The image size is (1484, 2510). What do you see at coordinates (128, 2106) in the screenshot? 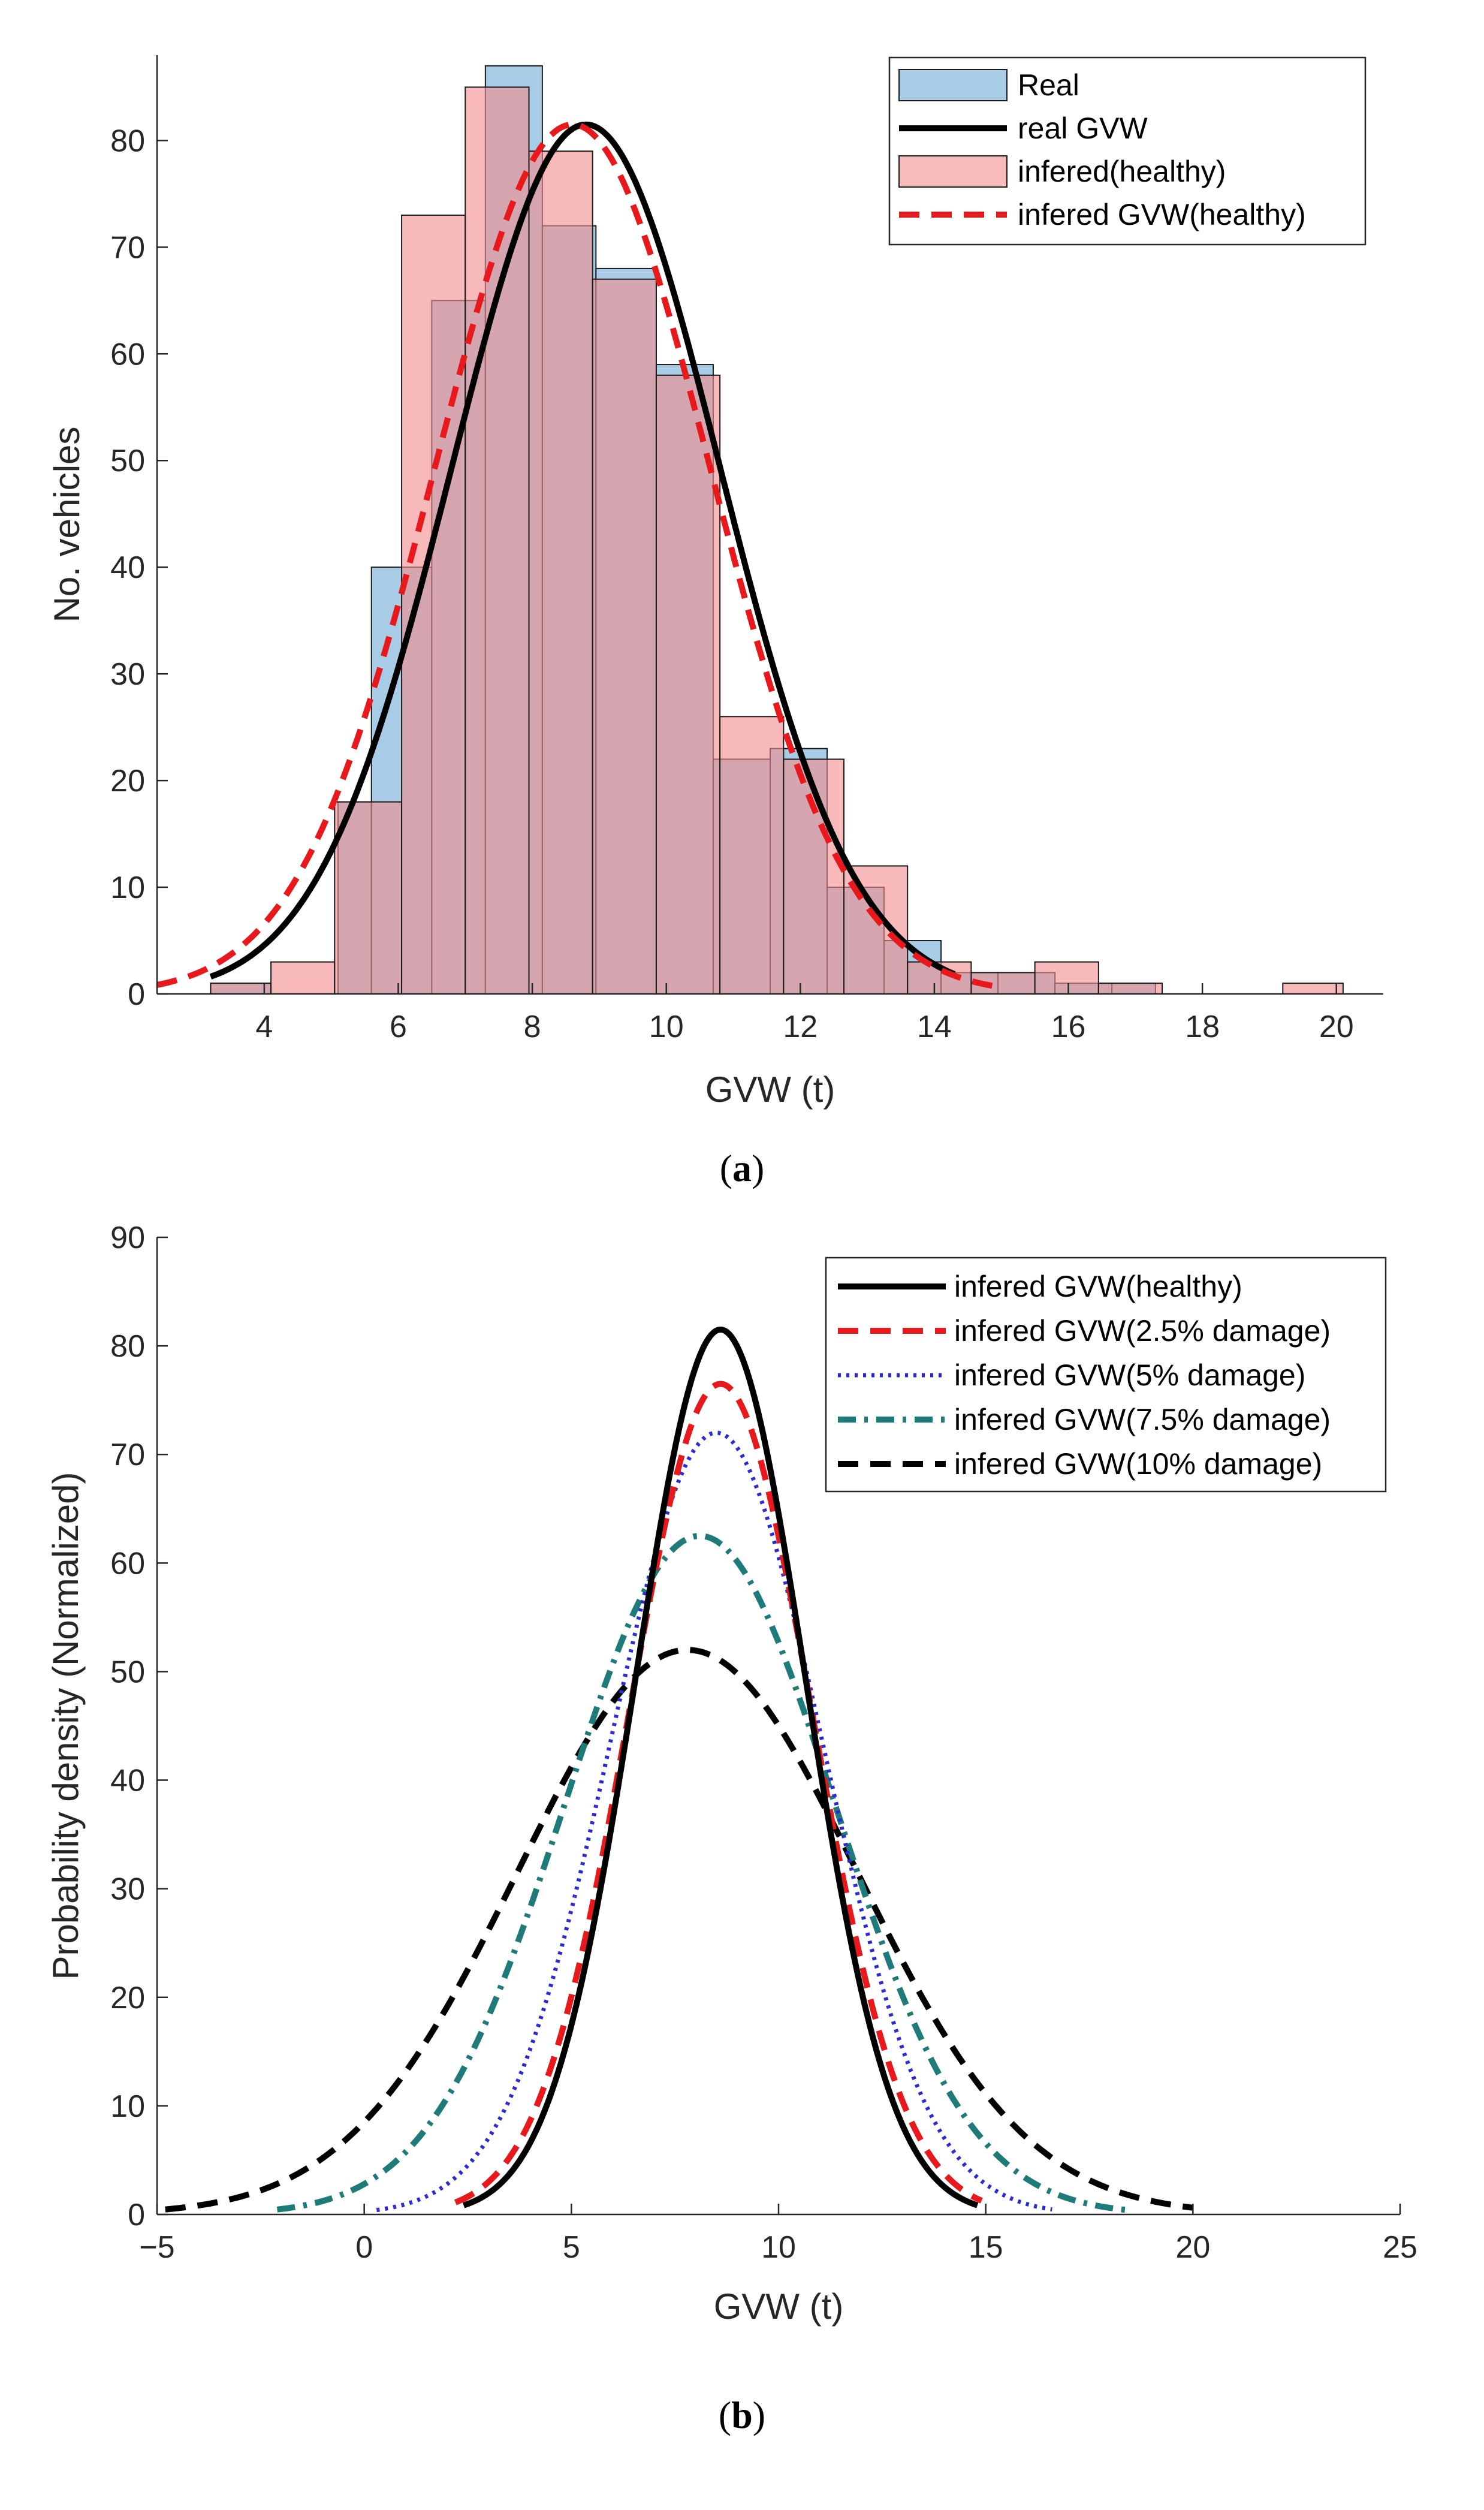
I see `y-tick-label-b: 10` at bounding box center [128, 2106].